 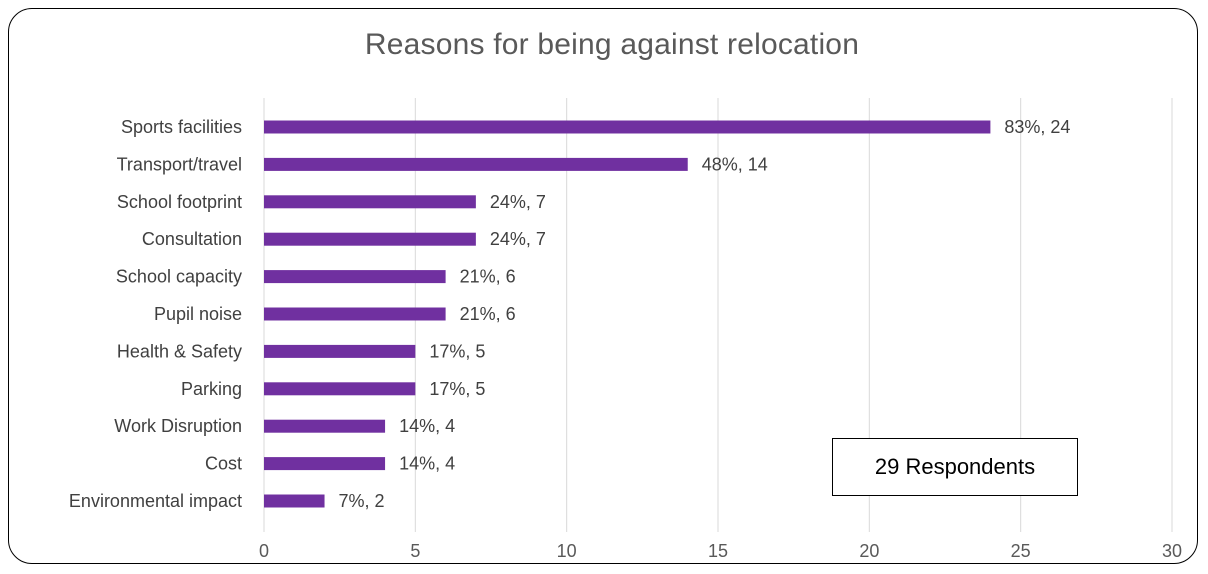 What do you see at coordinates (181, 127) in the screenshot?
I see `category-label: Sports facilities` at bounding box center [181, 127].